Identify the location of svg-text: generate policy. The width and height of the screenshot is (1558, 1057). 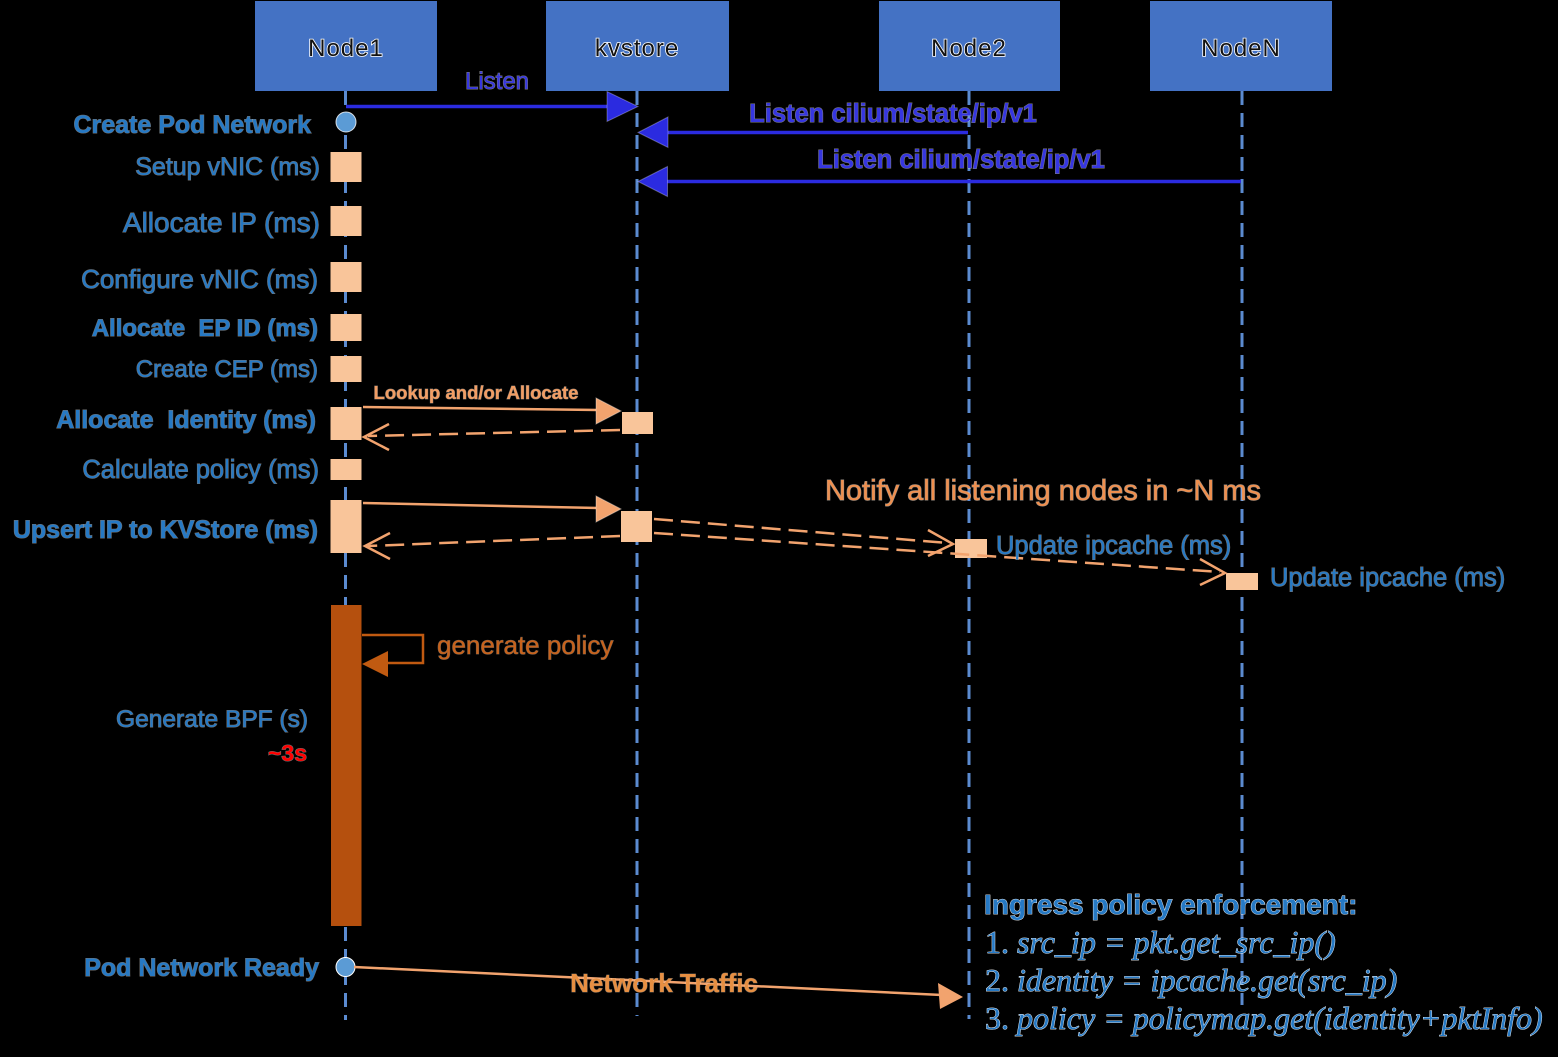
(525, 645).